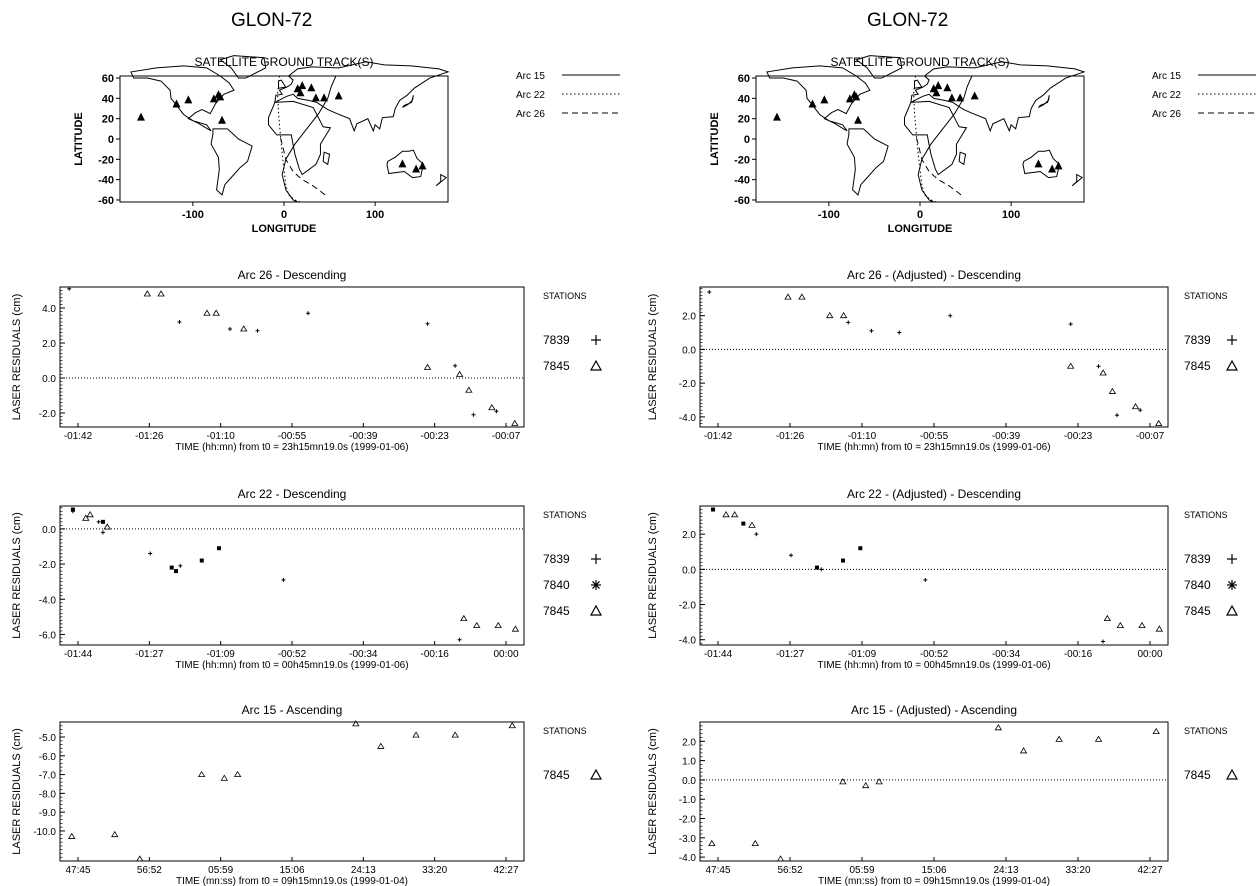 Image resolution: width=1257 pixels, height=886 pixels. Describe the element at coordinates (689, 781) in the screenshot. I see `ytick-label: 0.0` at that location.